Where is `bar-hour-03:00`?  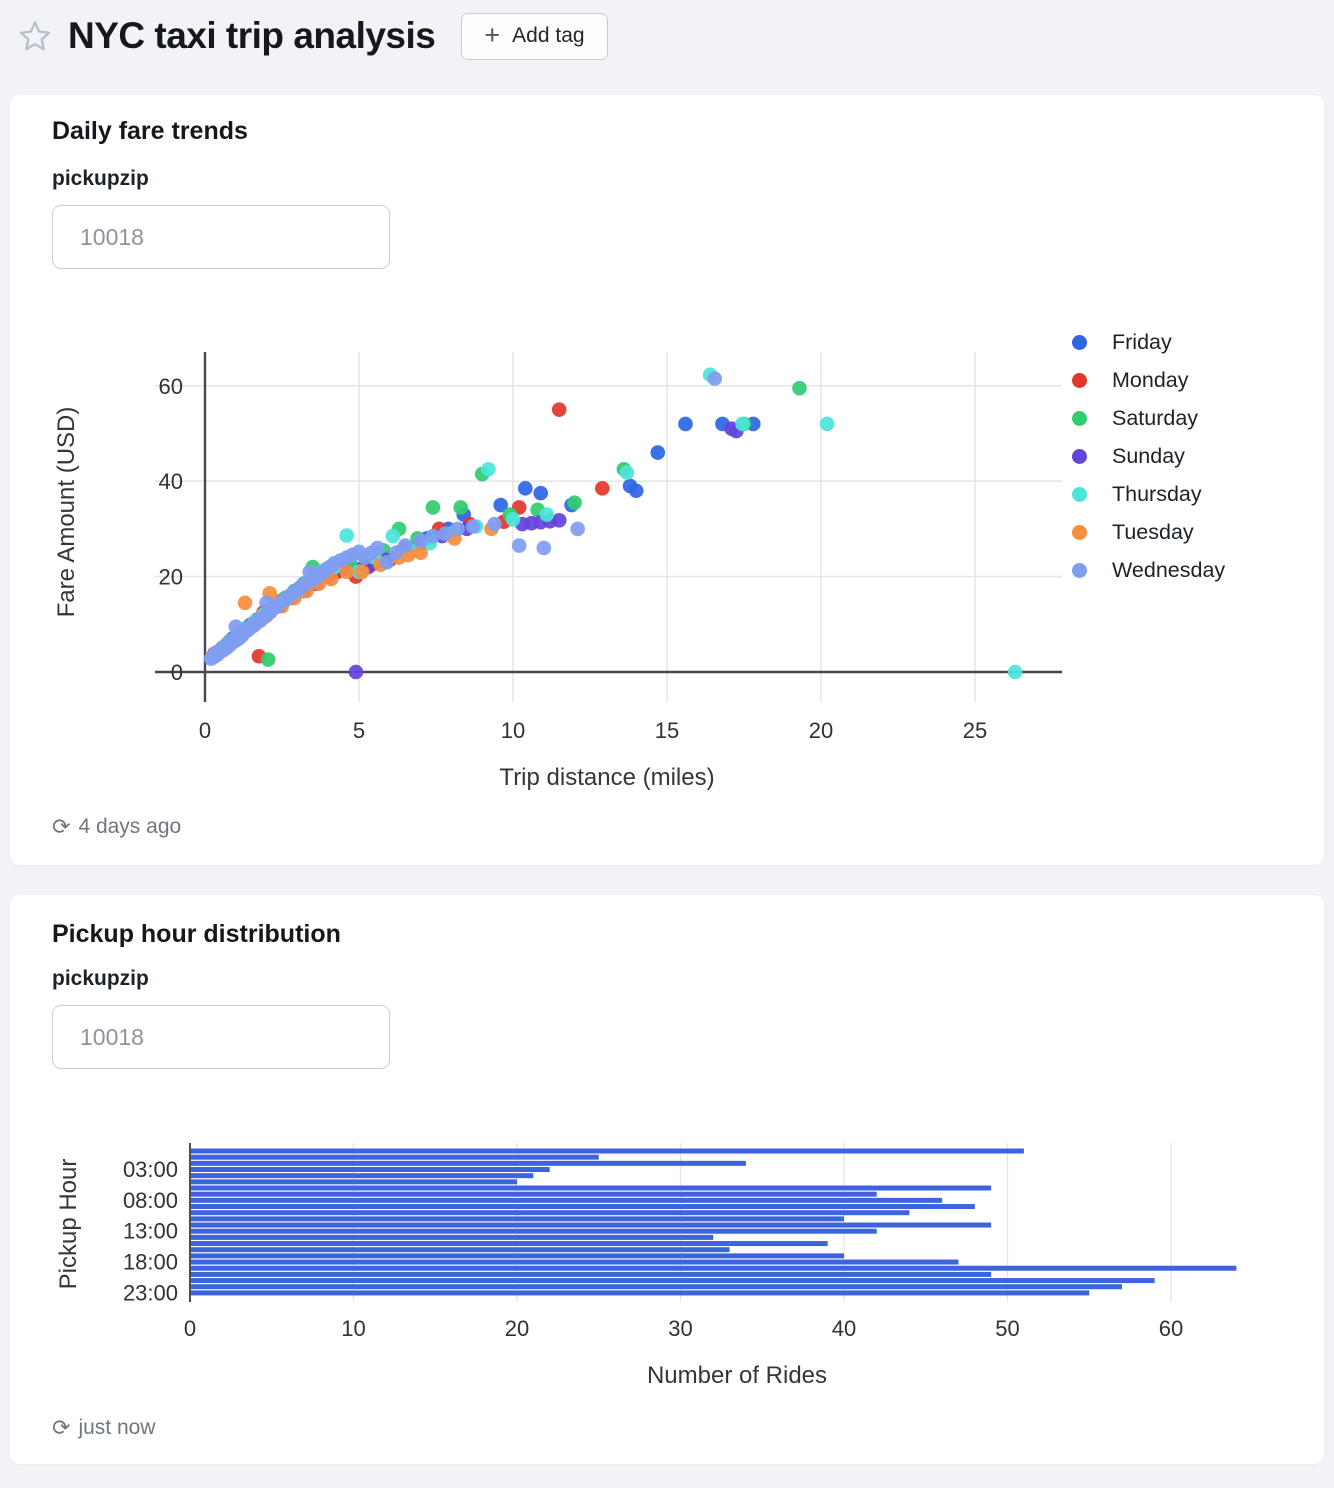
bar-hour-03:00 is located at coordinates (370, 1170).